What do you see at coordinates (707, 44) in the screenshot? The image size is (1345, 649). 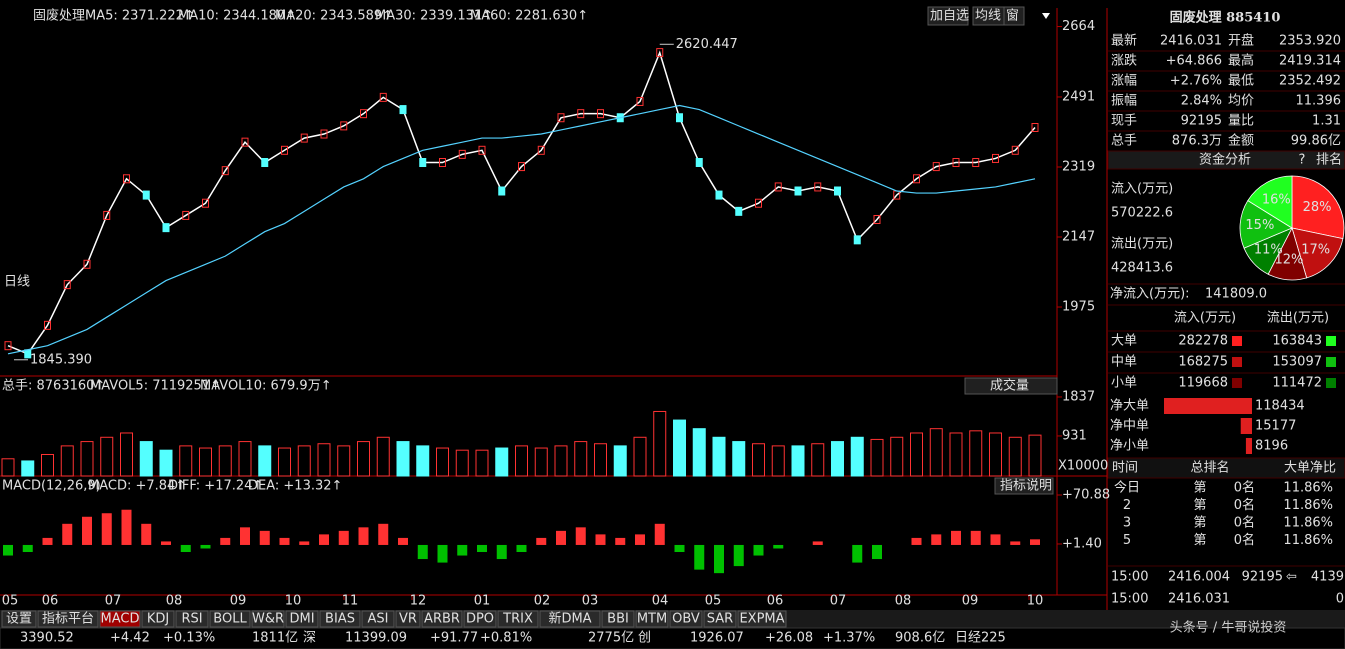 I see `high-annotation: 2620.447` at bounding box center [707, 44].